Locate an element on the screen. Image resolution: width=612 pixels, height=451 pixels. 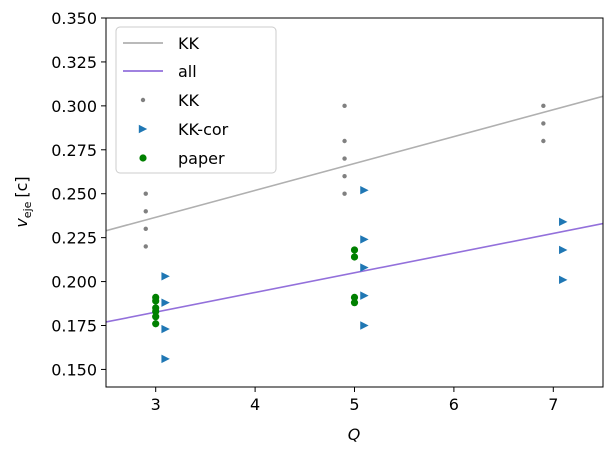
y-tick-label-7: 0.325 is located at coordinates (74, 62).